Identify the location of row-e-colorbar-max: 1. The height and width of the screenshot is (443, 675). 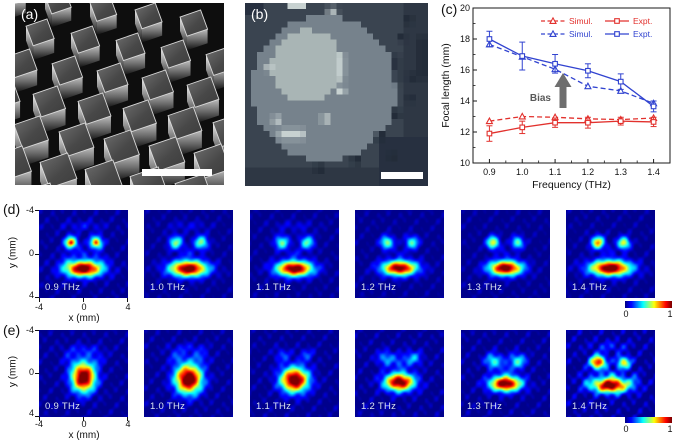
(670, 429).